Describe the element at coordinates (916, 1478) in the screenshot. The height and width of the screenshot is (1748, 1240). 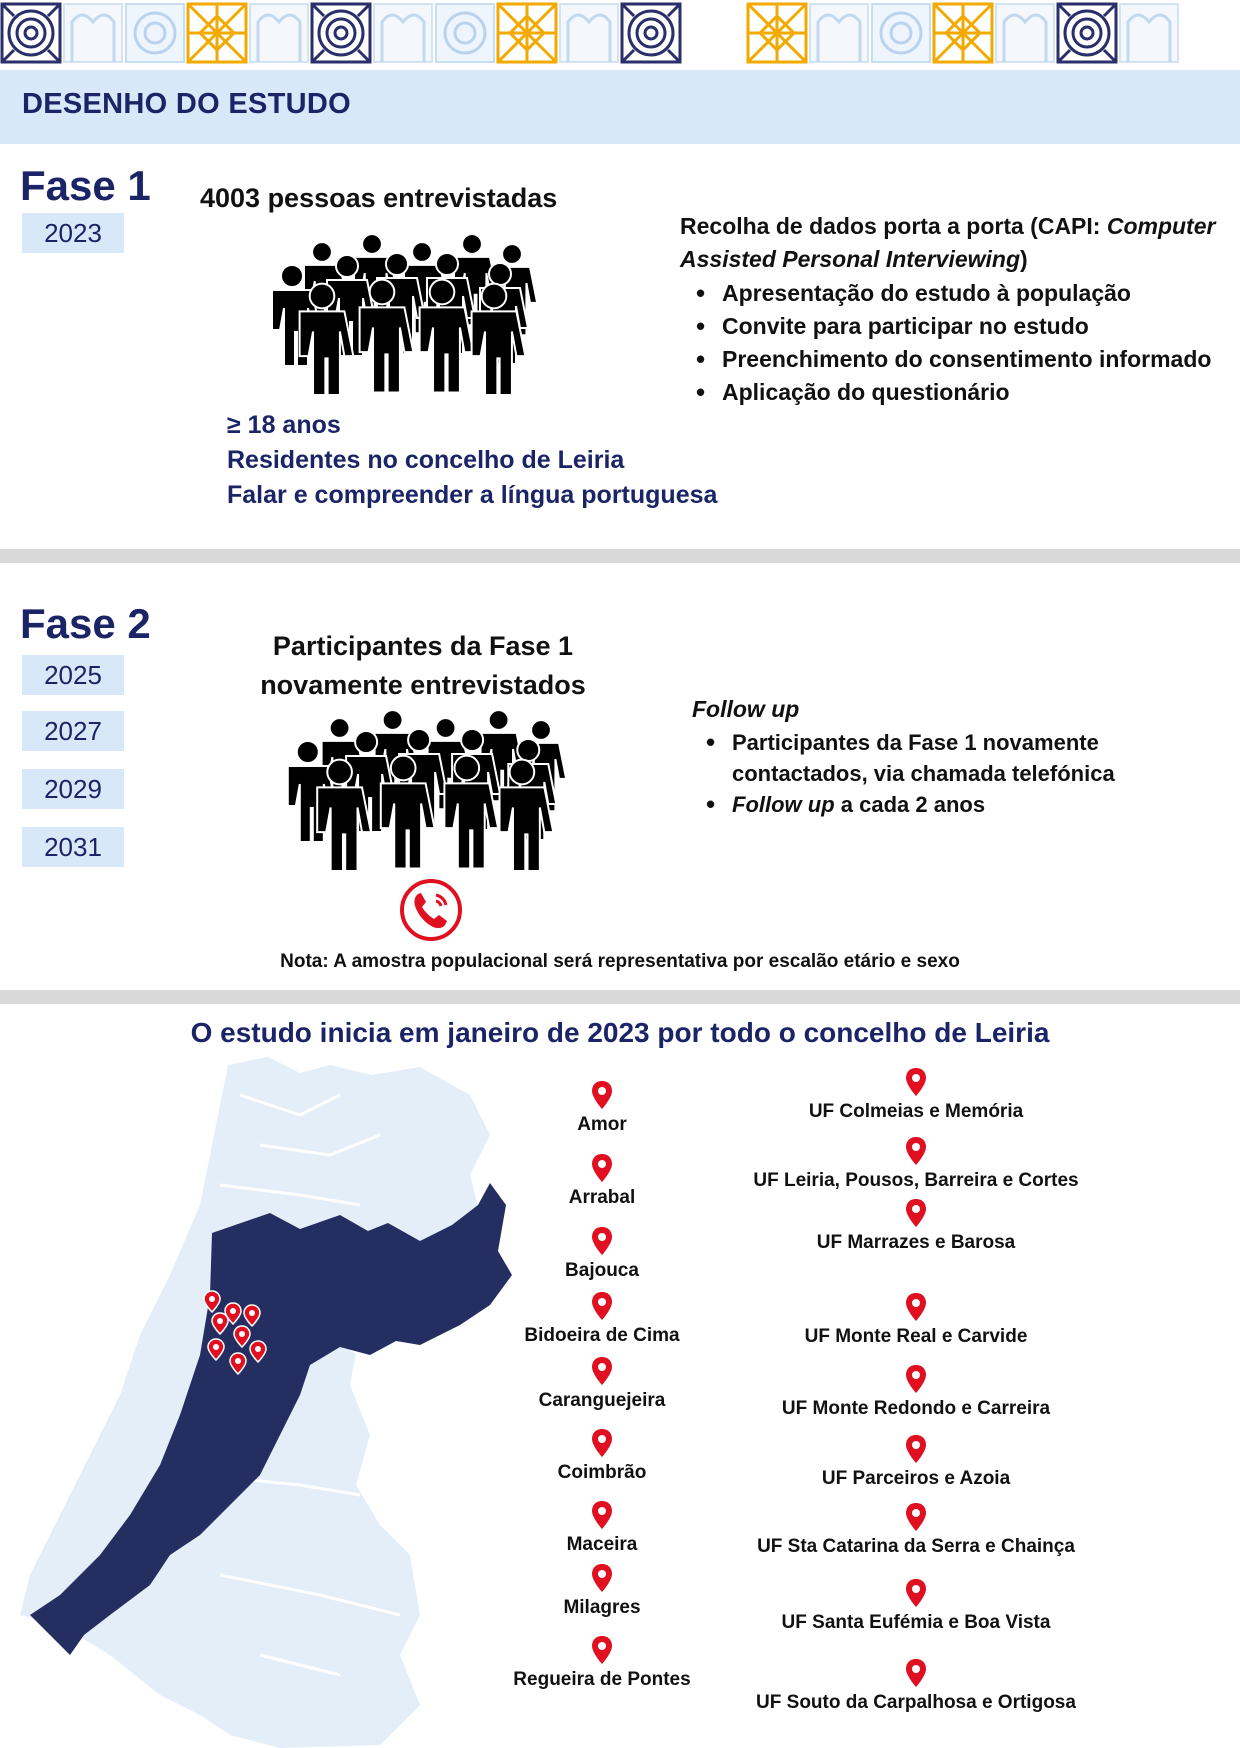
I see `parish-name: UF Parceiros e Azoia` at that location.